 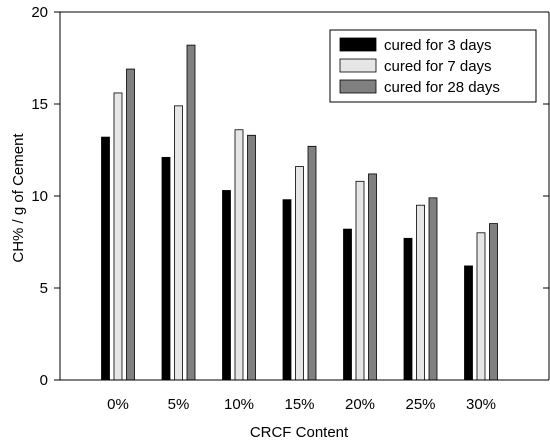 I want to click on bar-3-15pct, so click(x=312, y=263).